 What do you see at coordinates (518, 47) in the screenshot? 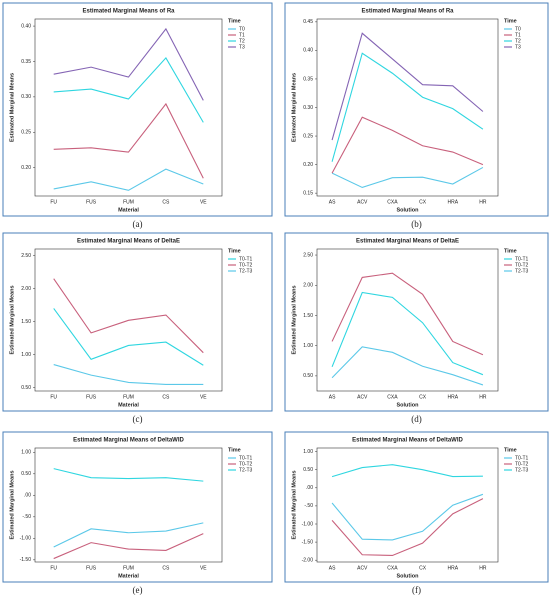
I see `legend-label: T3` at bounding box center [518, 47].